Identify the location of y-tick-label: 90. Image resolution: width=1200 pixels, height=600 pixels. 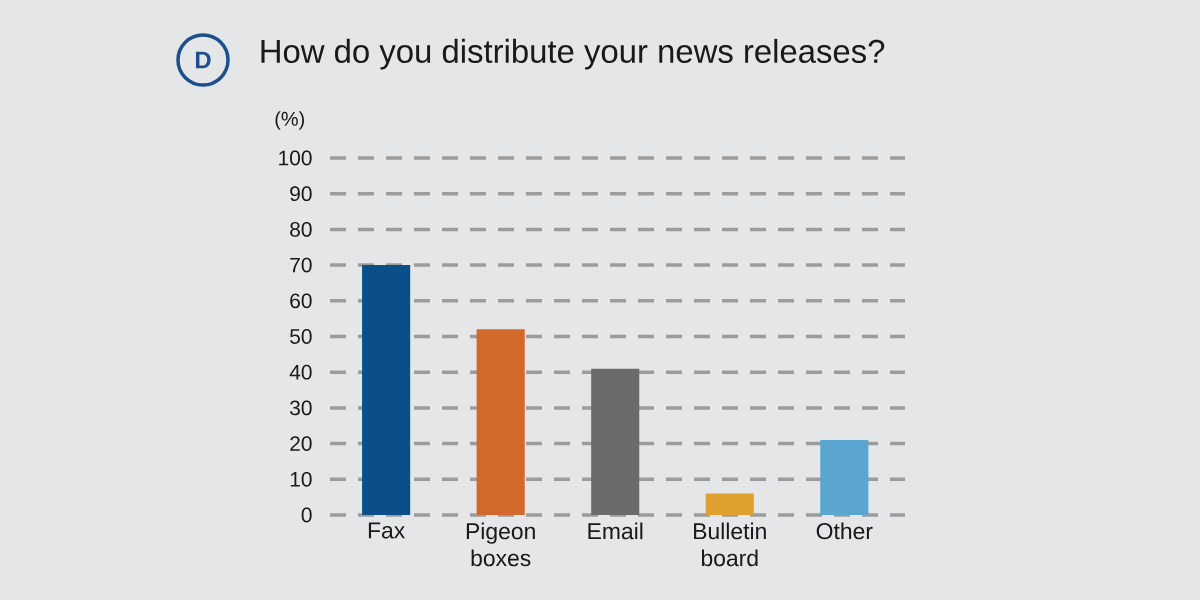
(301, 194).